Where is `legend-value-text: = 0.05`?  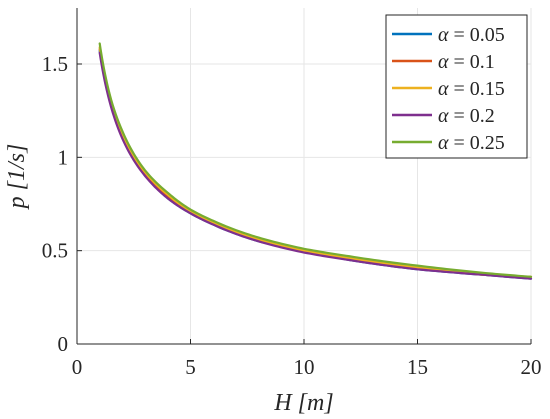 legend-value-text: = 0.05 is located at coordinates (477, 35).